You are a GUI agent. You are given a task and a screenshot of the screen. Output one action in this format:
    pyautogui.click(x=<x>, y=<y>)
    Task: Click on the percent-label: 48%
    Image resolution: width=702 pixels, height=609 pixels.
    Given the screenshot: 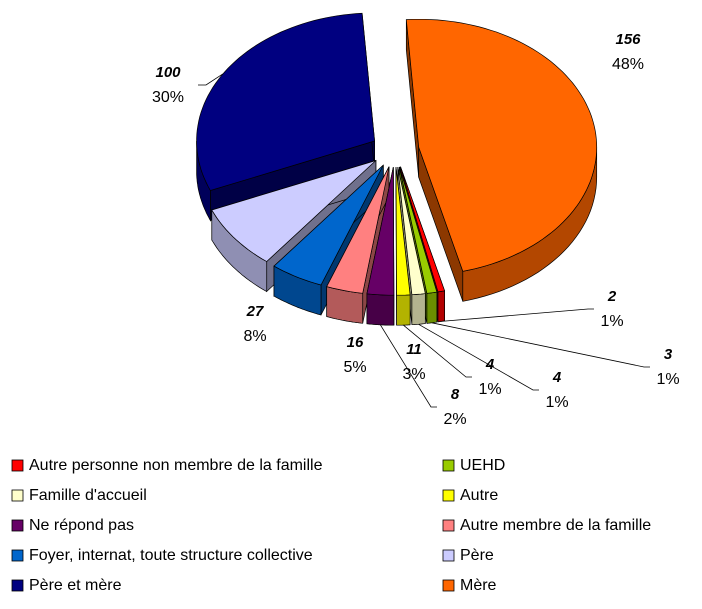 What is the action you would take?
    pyautogui.click(x=628, y=64)
    